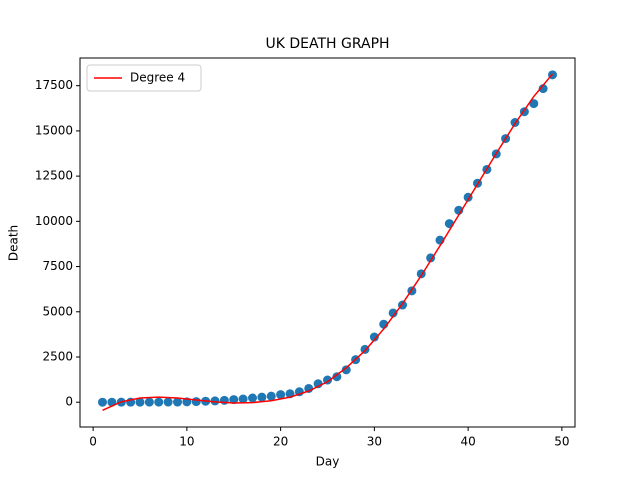 Image resolution: width=640 pixels, height=480 pixels. I want to click on x-tick-label: 30, so click(374, 442).